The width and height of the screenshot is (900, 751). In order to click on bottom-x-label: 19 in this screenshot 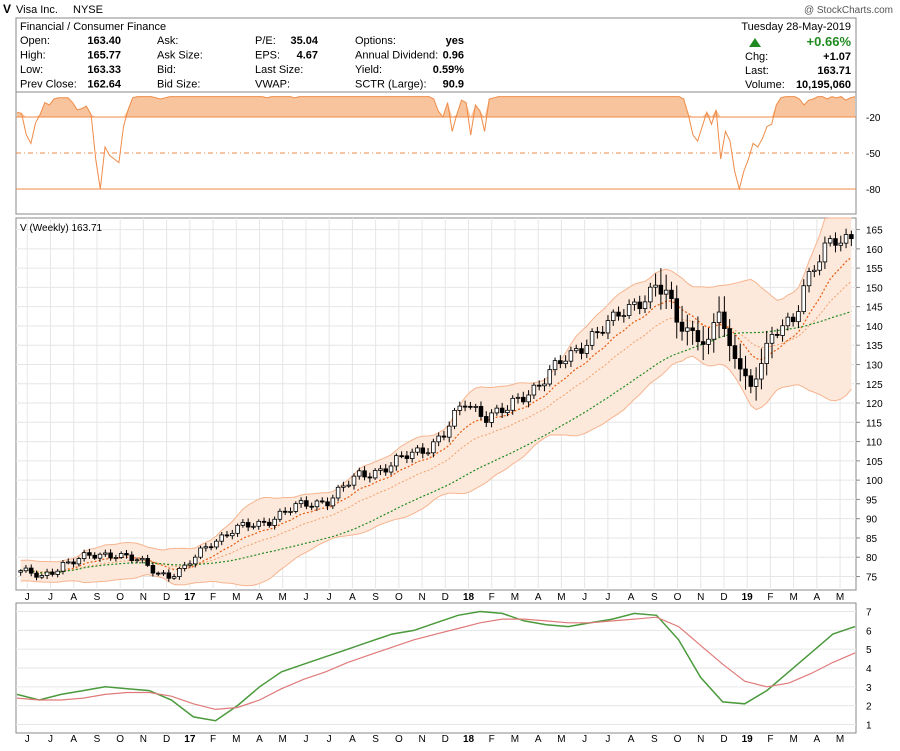, I will do `click(748, 739)`.